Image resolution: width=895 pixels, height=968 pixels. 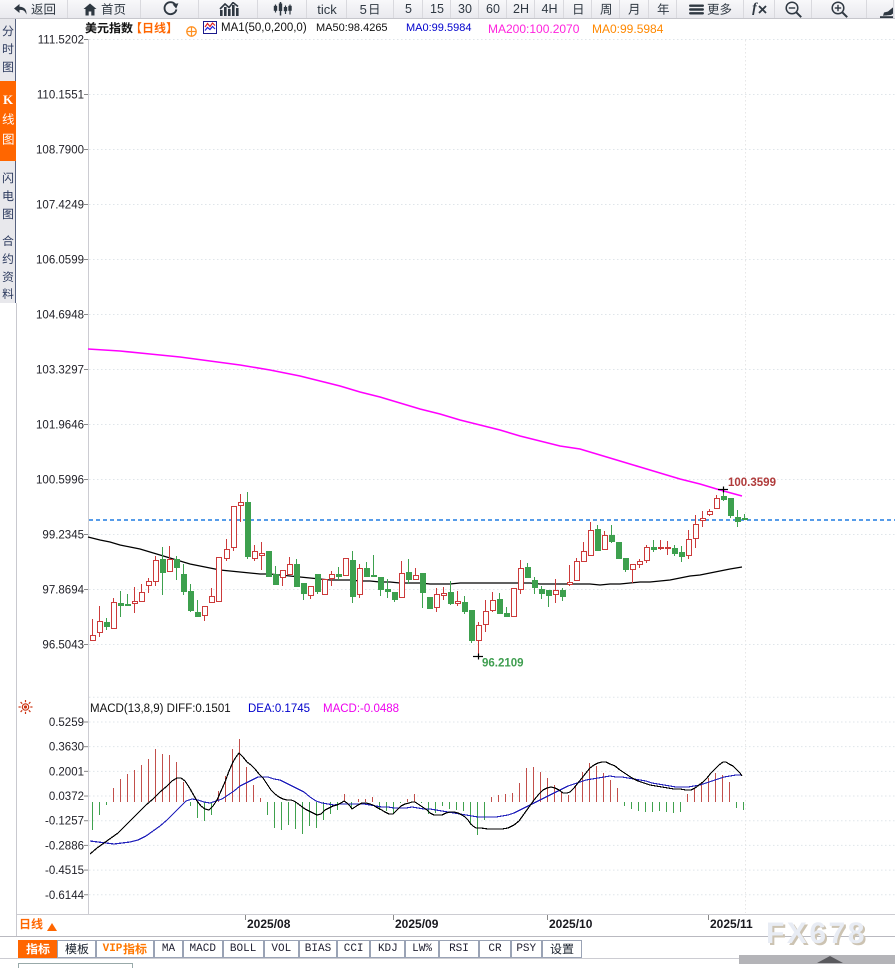 I want to click on svg-text: 106.0599, so click(x=60, y=261).